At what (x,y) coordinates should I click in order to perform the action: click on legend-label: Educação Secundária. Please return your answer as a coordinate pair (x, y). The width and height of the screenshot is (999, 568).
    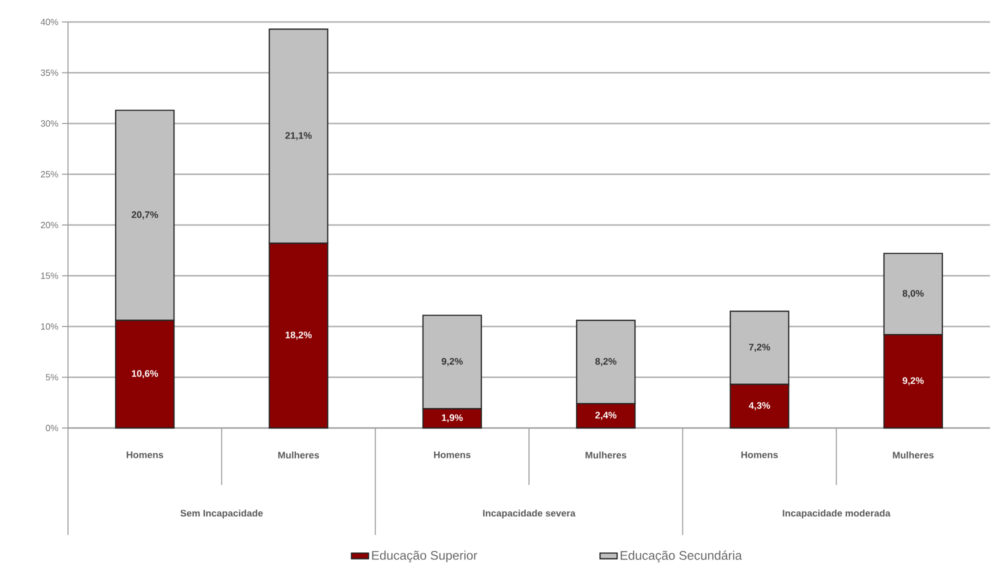
    Looking at the image, I should click on (681, 556).